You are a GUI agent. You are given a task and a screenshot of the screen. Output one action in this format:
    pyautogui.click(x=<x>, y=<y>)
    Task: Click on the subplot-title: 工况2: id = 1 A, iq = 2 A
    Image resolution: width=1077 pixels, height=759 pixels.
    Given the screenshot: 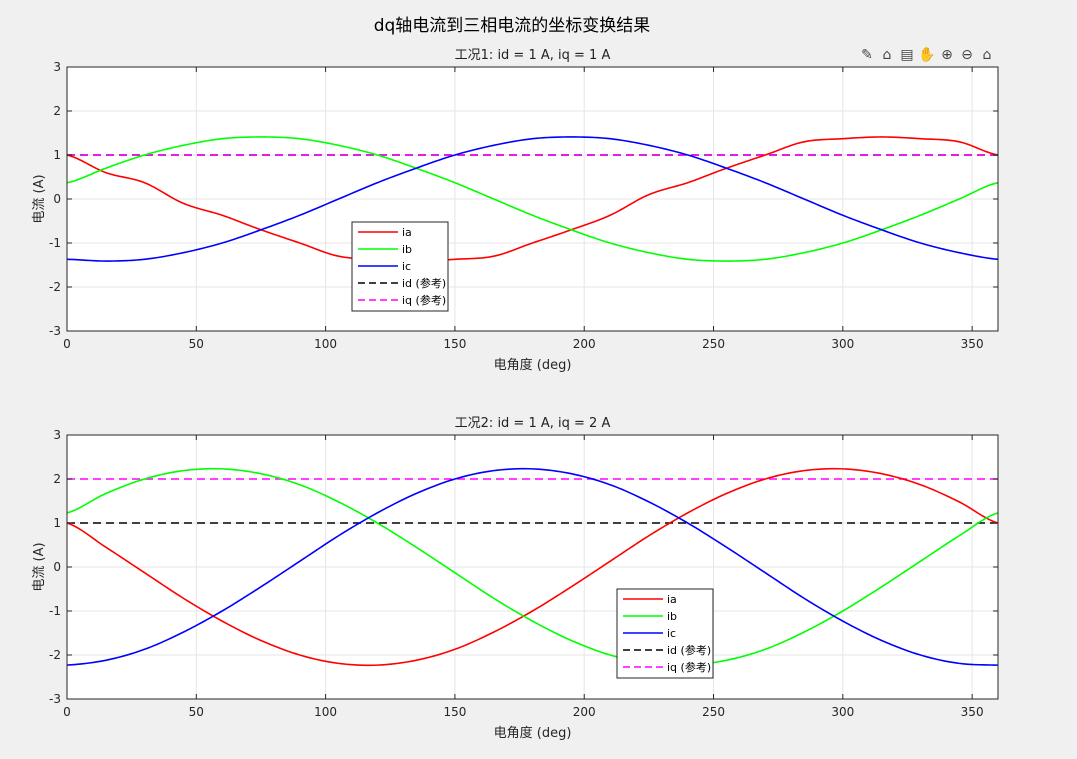 What is the action you would take?
    pyautogui.click(x=533, y=423)
    